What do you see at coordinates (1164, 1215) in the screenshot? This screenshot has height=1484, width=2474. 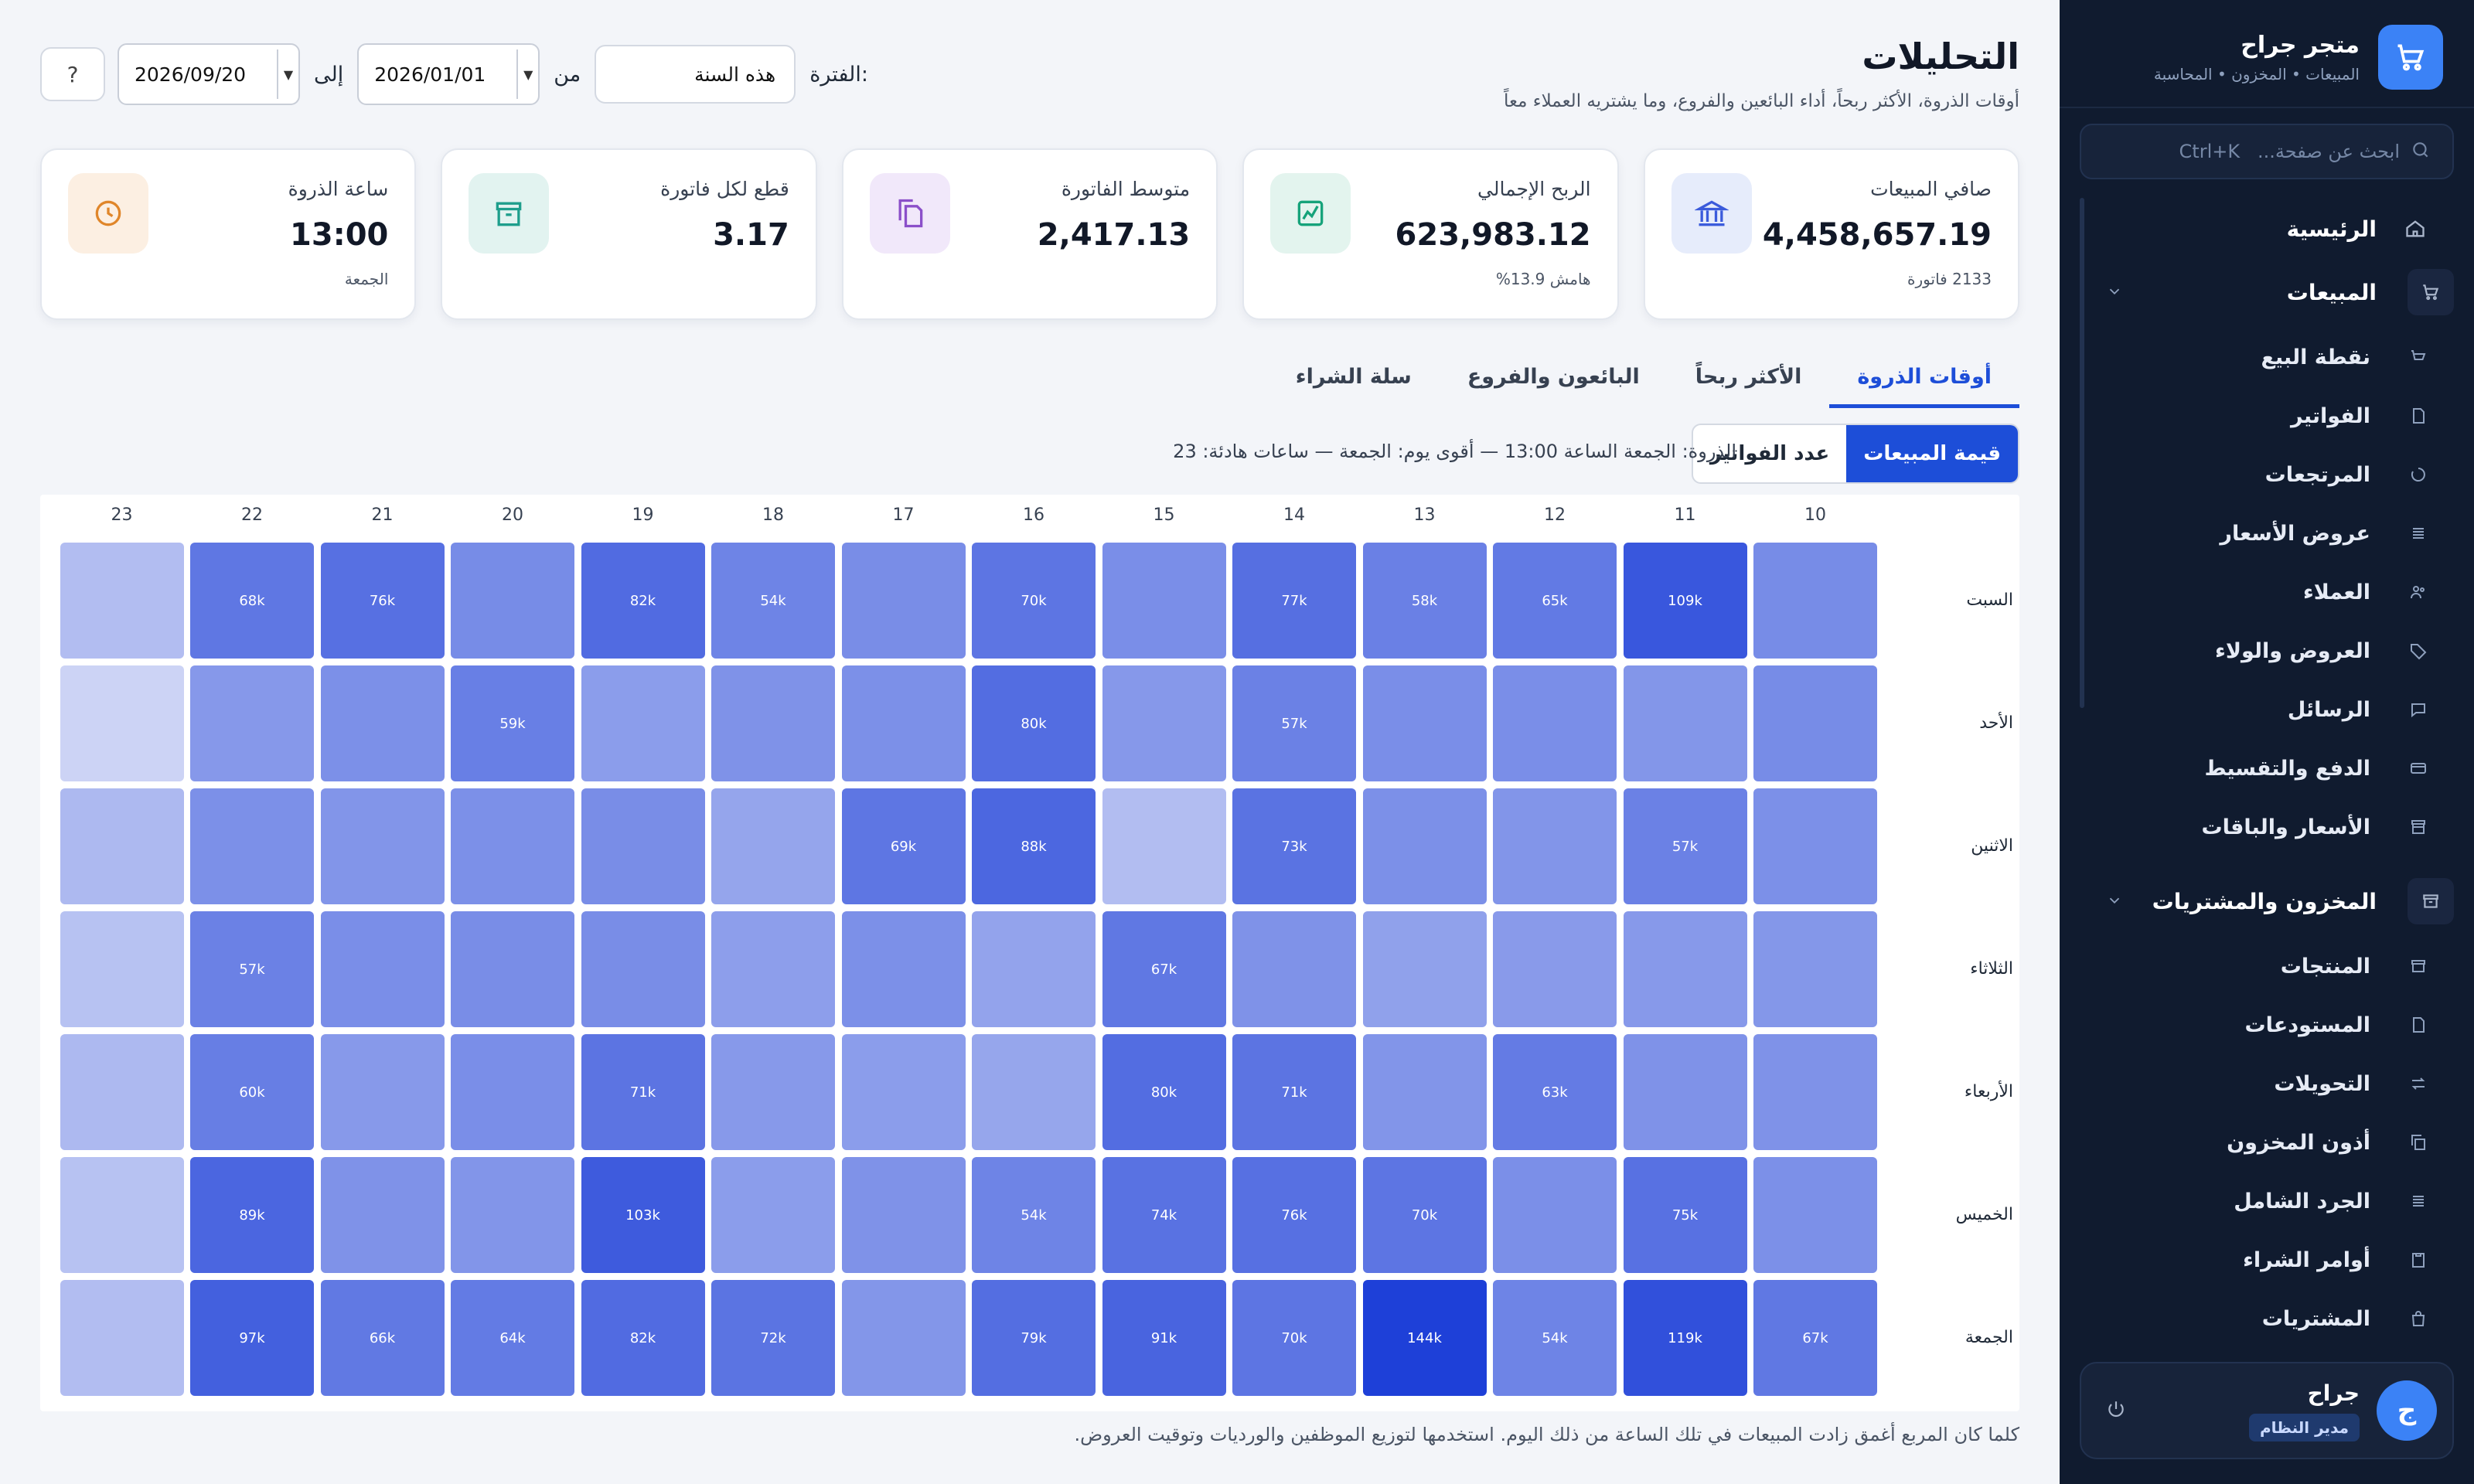 I see `heatmap-cell: 74k` at bounding box center [1164, 1215].